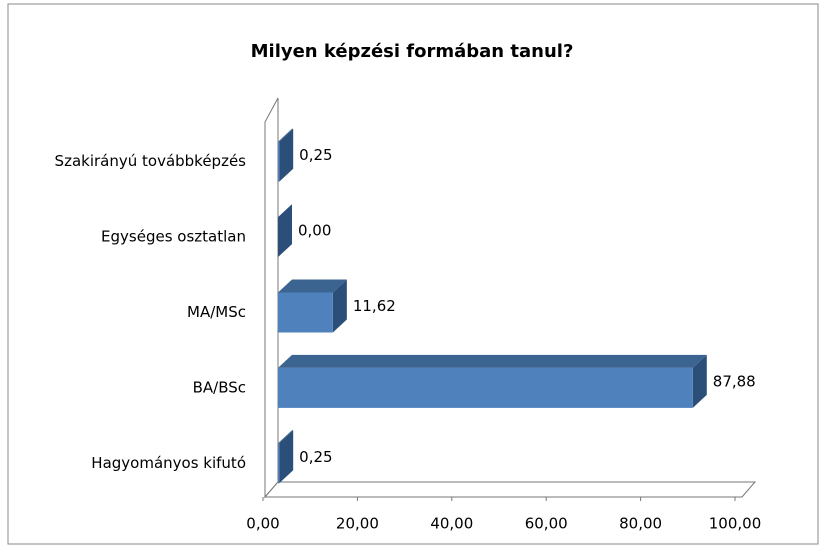 The height and width of the screenshot is (552, 825). I want to click on y-tick-label: Szakirányú továbbképzés, so click(151, 161).